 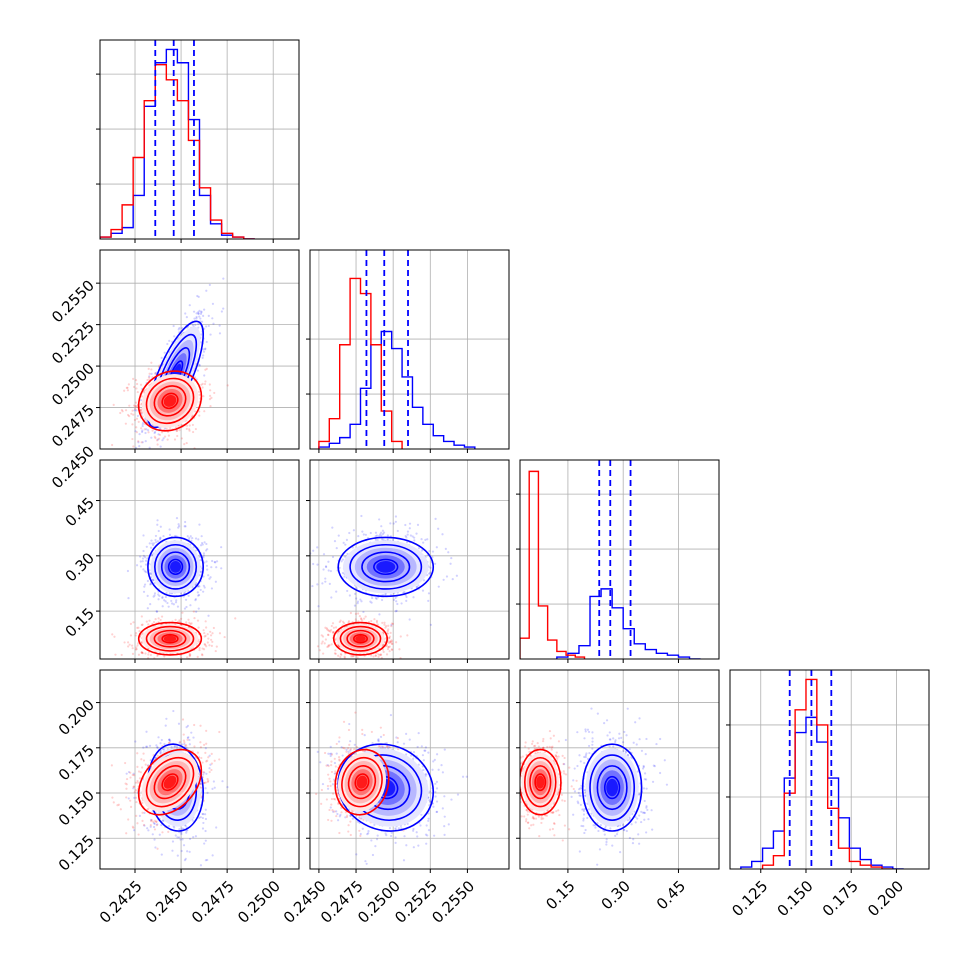 What do you see at coordinates (199, 139) in the screenshot?
I see `panel-frame` at bounding box center [199, 139].